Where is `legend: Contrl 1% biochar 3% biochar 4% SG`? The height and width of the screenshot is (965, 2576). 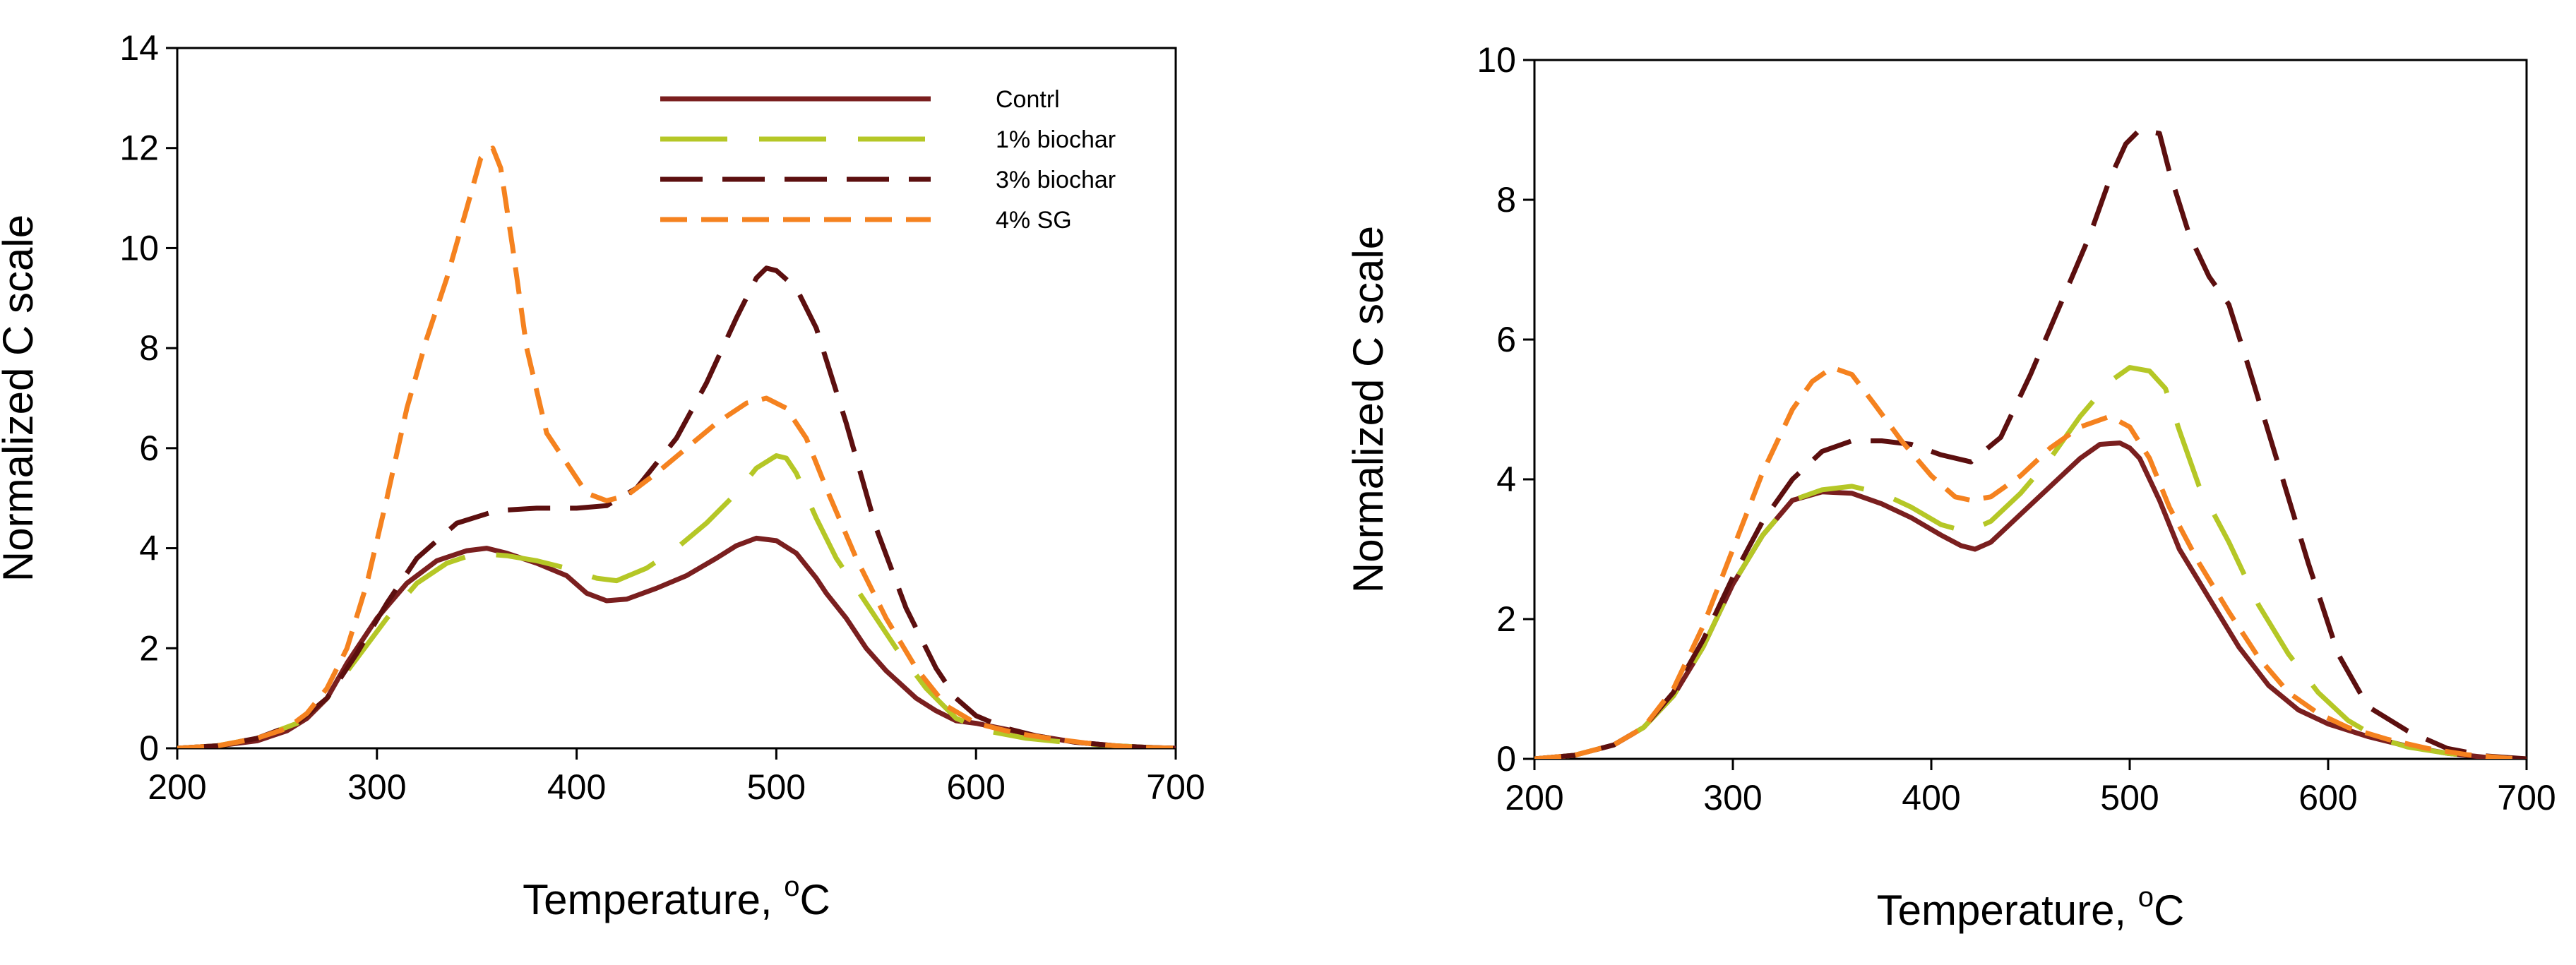
legend: Contrl 1% biochar 3% biochar 4% SG is located at coordinates (888, 160).